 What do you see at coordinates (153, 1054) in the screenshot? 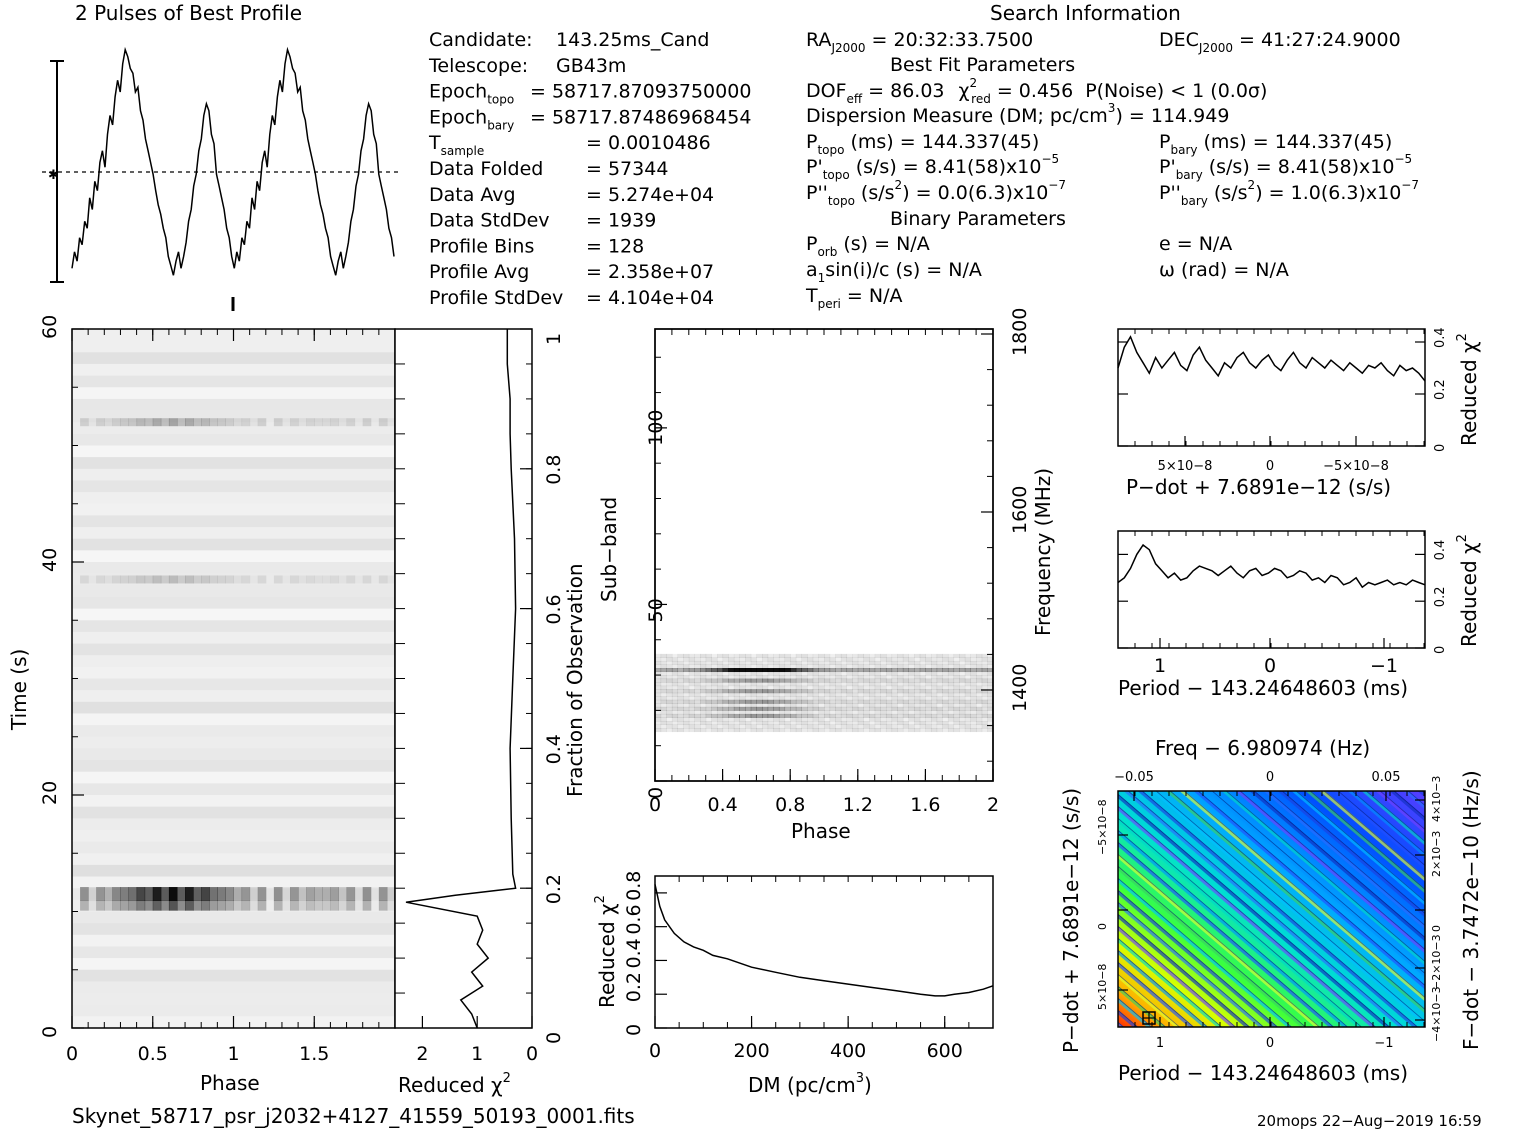
I see `phase-tick: 0.5` at bounding box center [153, 1054].